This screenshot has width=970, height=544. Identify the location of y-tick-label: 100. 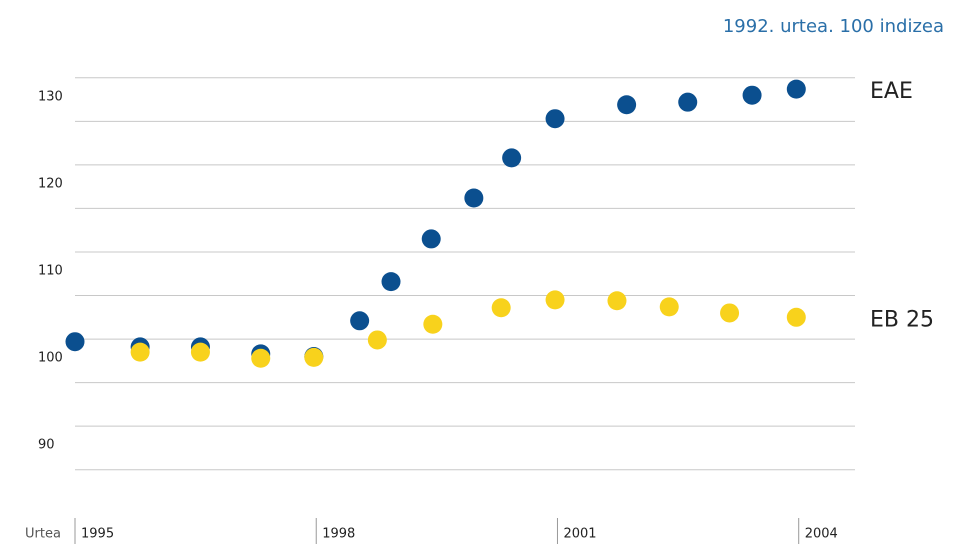
(50, 358).